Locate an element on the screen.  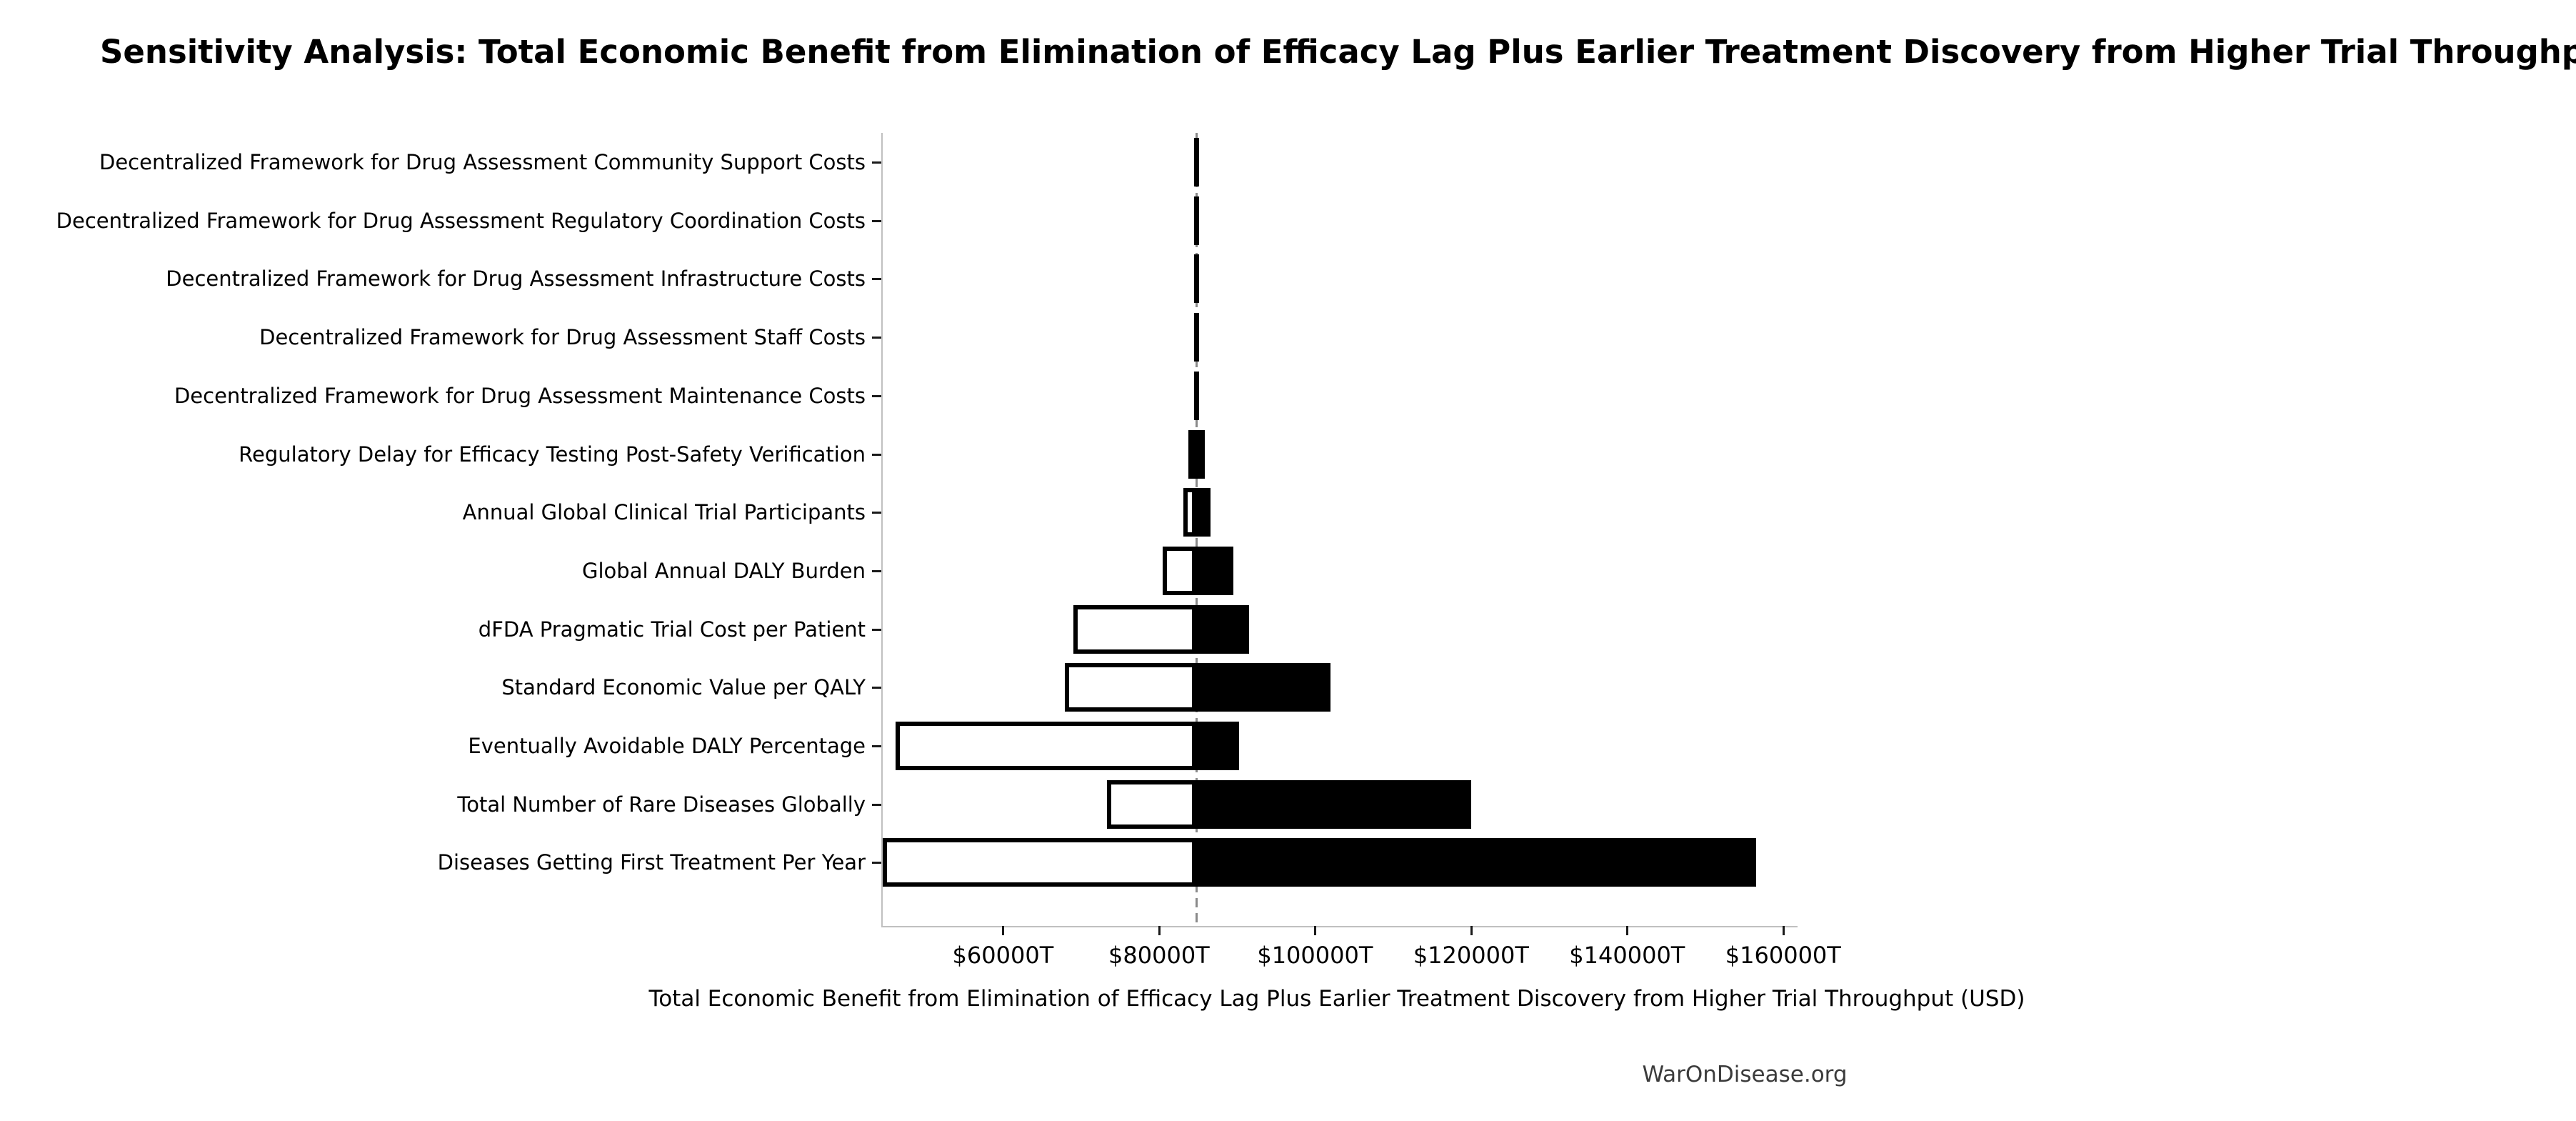
x-tick-label: $80000T is located at coordinates (1159, 955).